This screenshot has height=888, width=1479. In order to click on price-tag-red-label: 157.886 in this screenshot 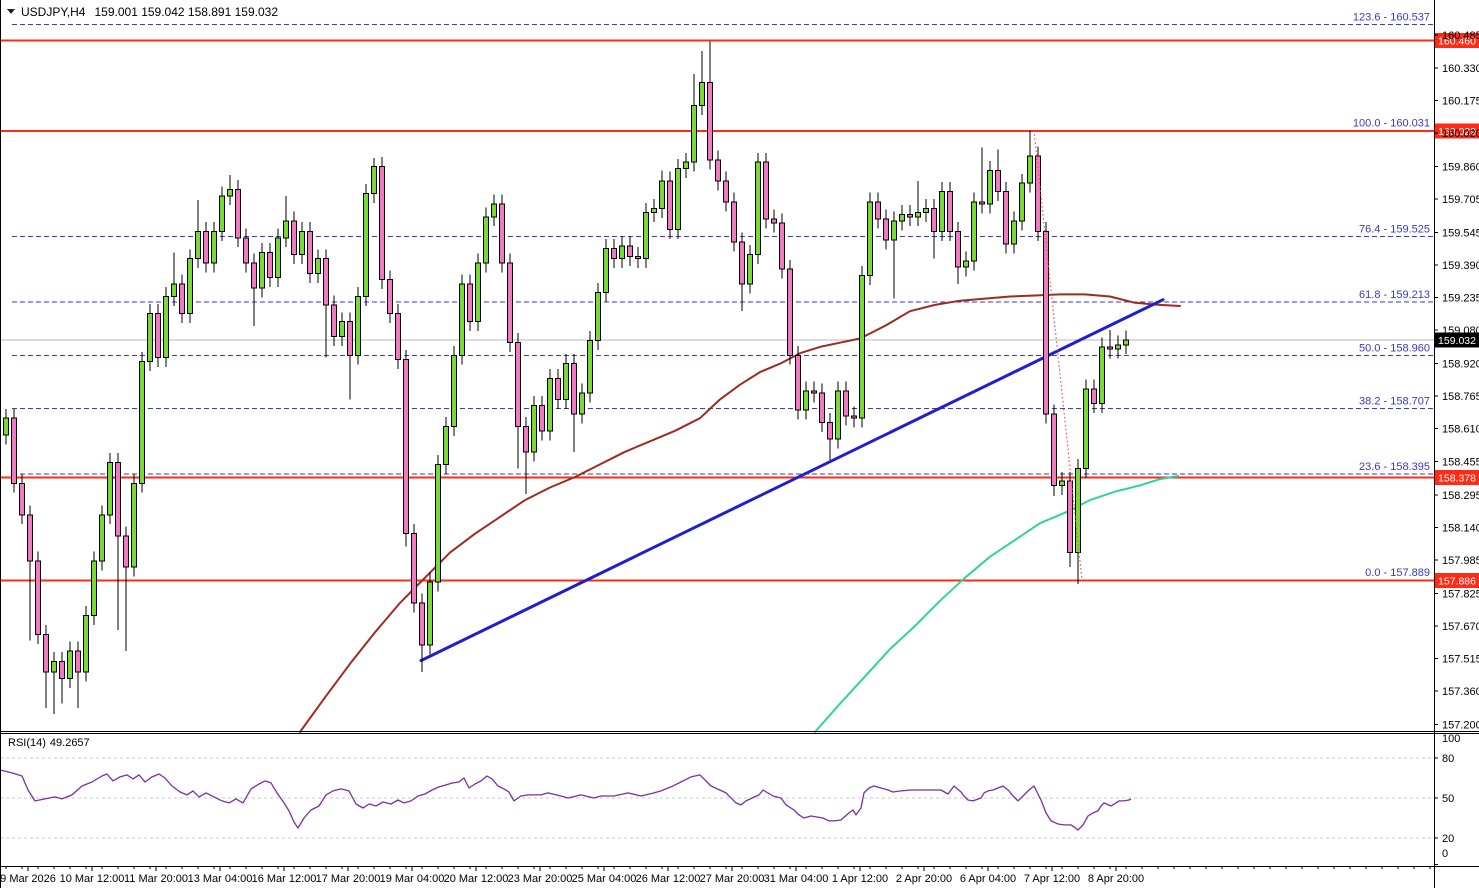, I will do `click(1457, 582)`.